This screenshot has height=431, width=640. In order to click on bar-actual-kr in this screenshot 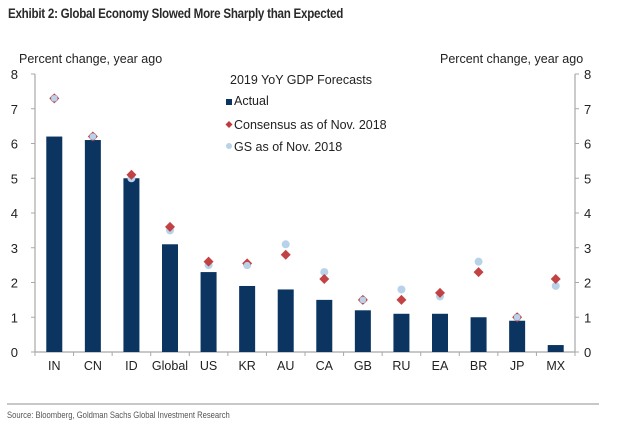, I will do `click(247, 318)`.